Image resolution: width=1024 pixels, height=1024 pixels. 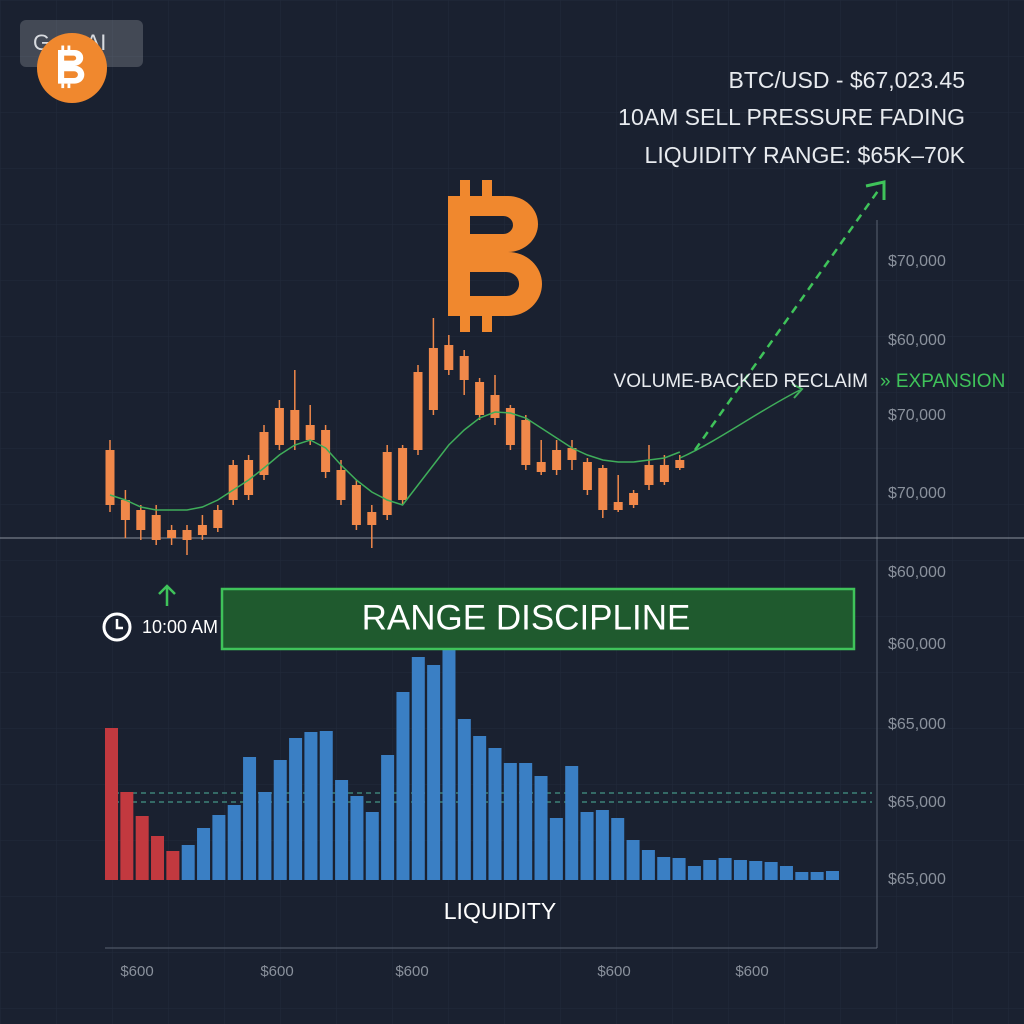 I want to click on btc-symbol, so click(x=495, y=256).